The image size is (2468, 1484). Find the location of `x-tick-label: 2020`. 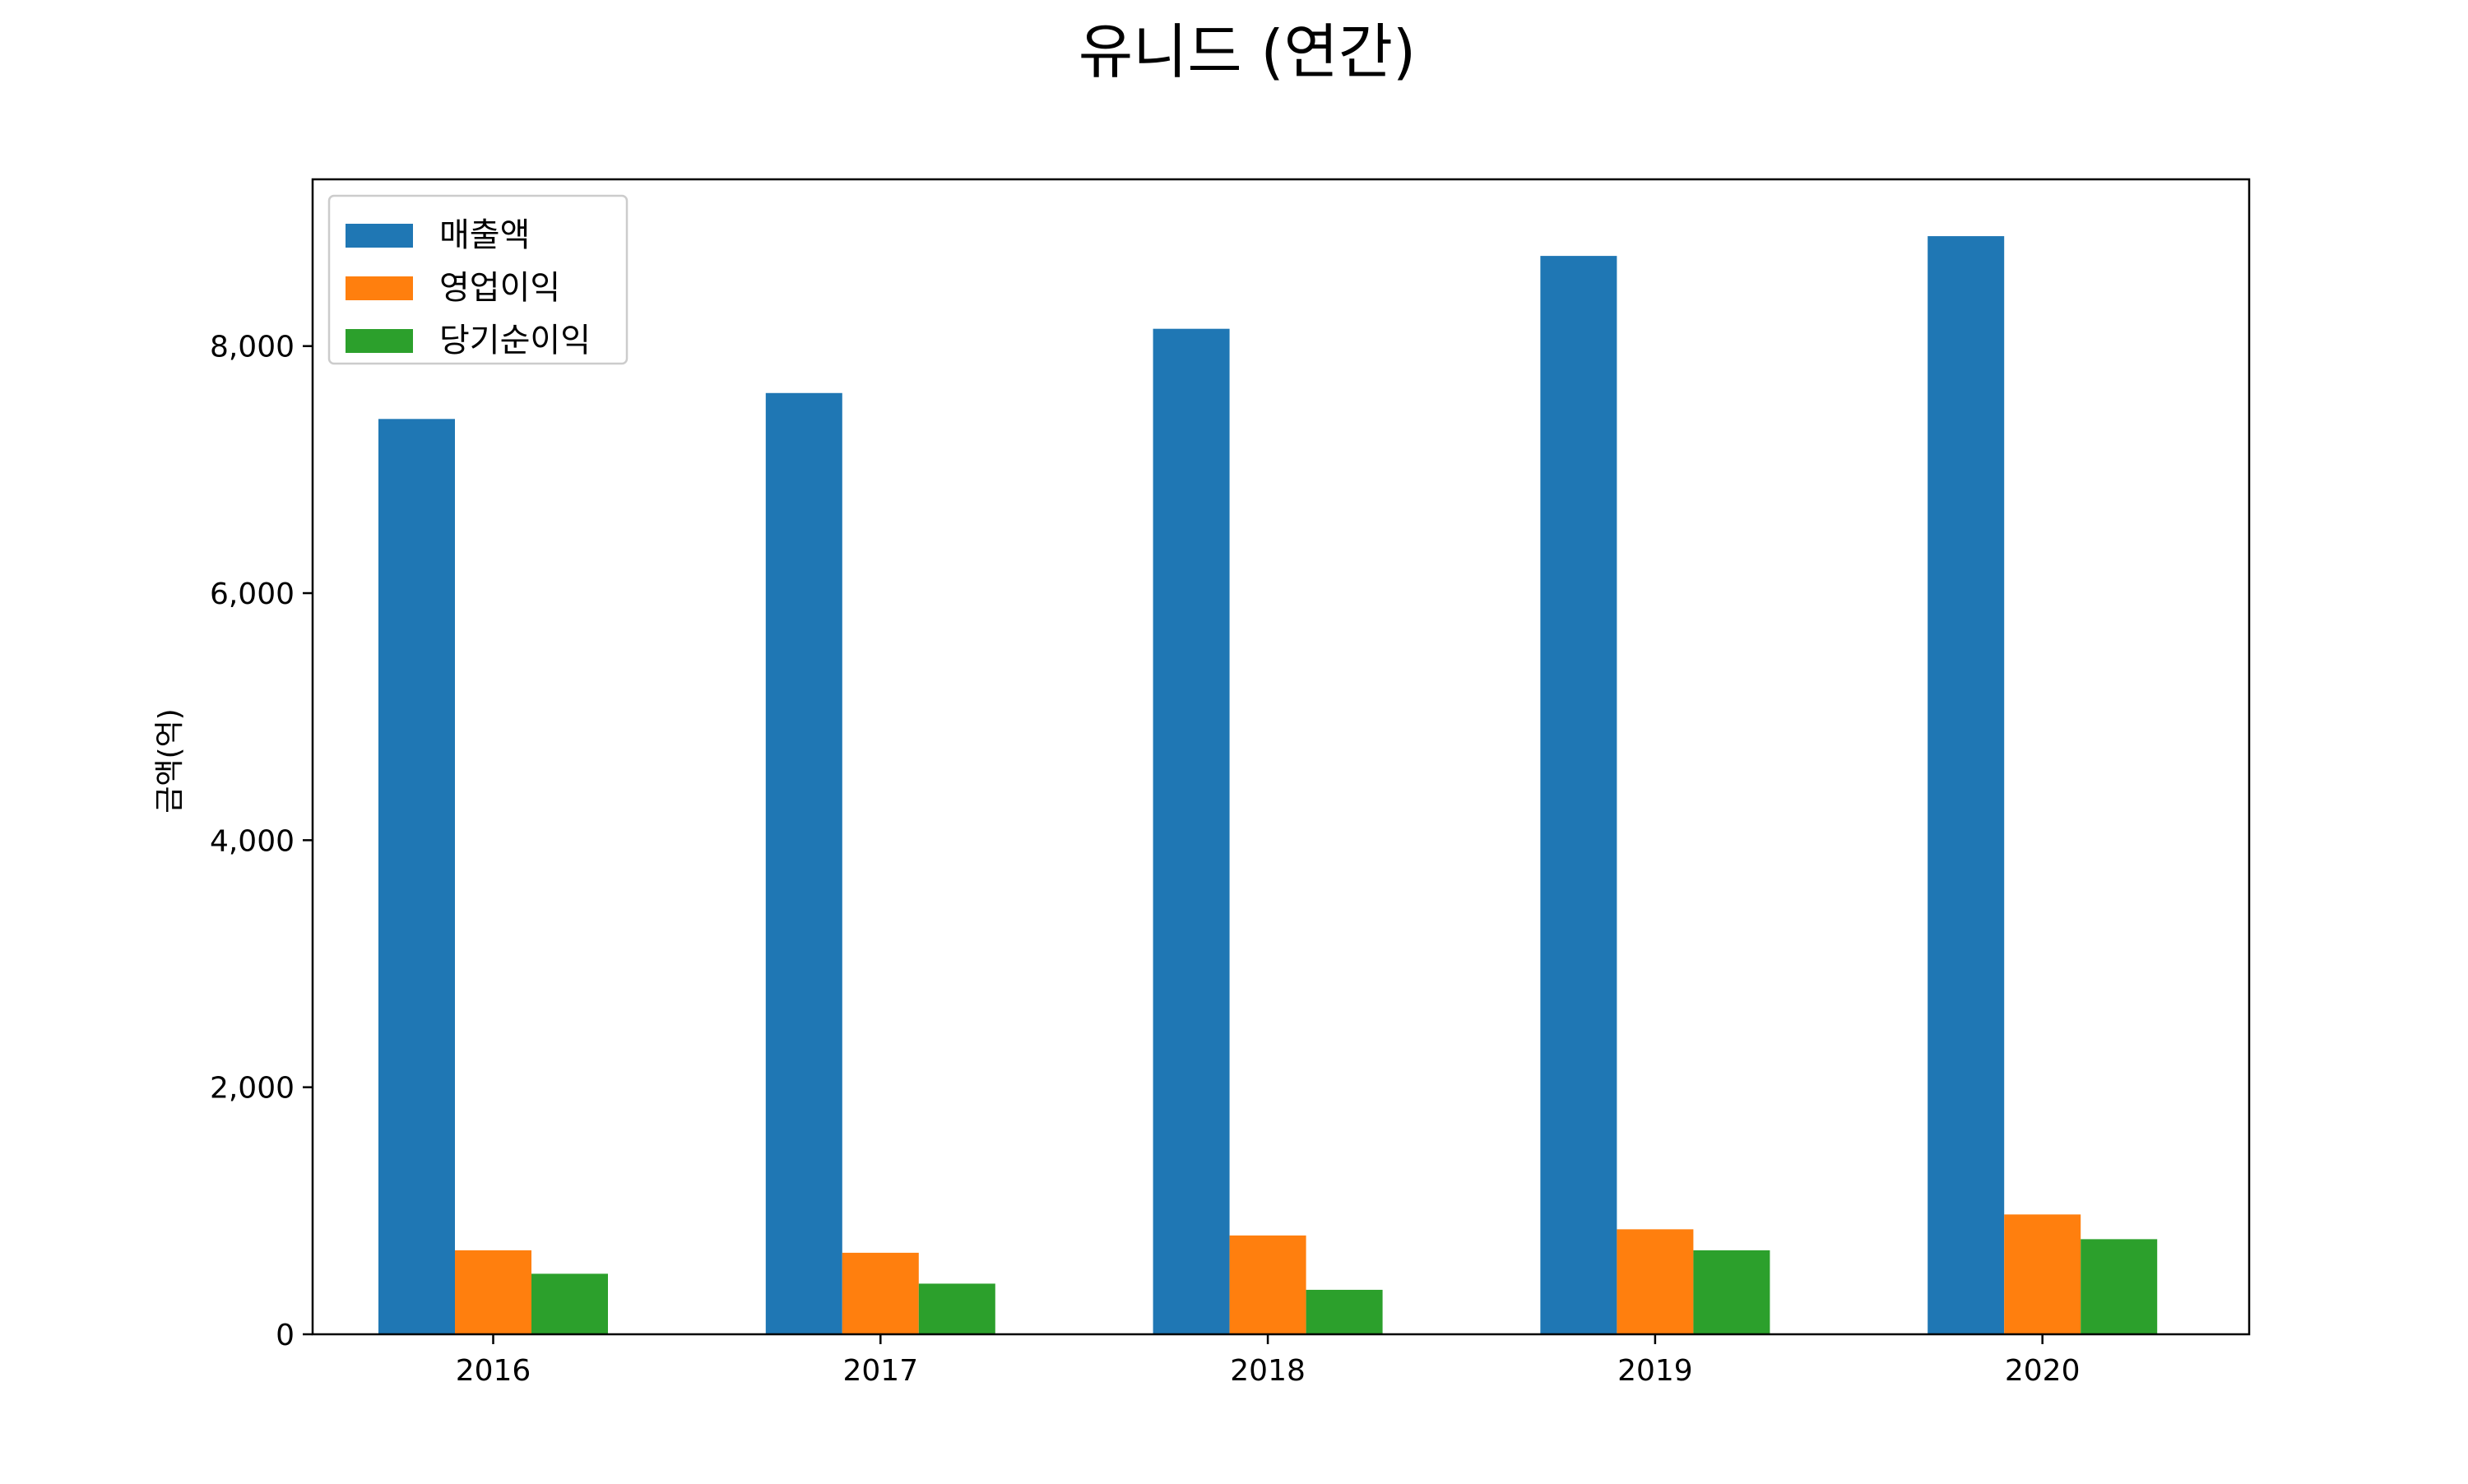

x-tick-label: 2020 is located at coordinates (2043, 1371).